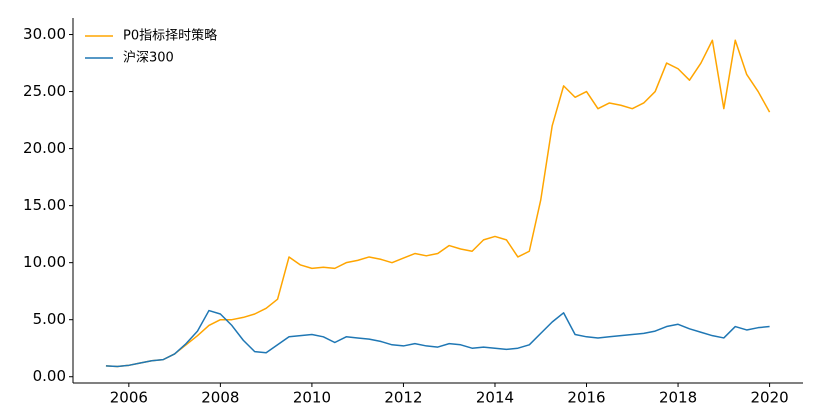  I want to click on y-tick-label: 30.00, so click(44, 34).